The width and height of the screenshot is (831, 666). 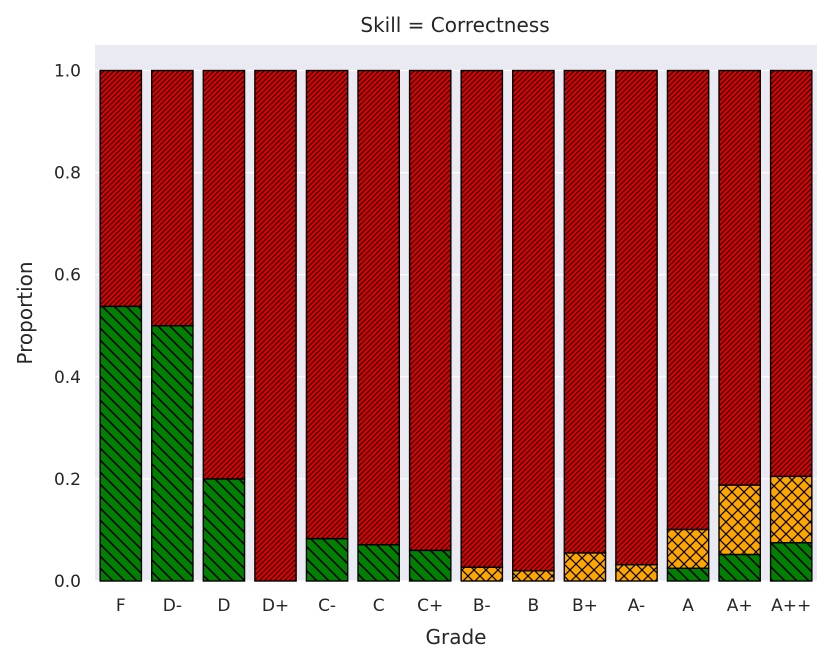 What do you see at coordinates (121, 606) in the screenshot?
I see `x-tick-label: F` at bounding box center [121, 606].